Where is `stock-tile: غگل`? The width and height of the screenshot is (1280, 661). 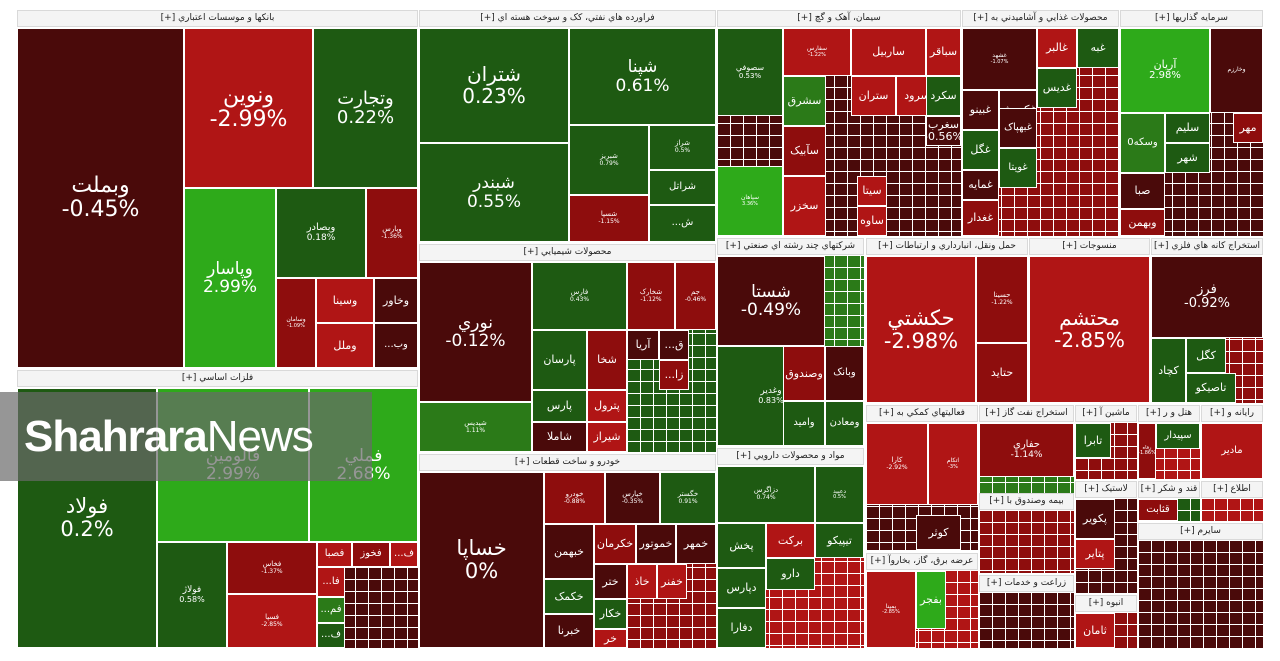 stock-tile: غگل is located at coordinates (980, 150).